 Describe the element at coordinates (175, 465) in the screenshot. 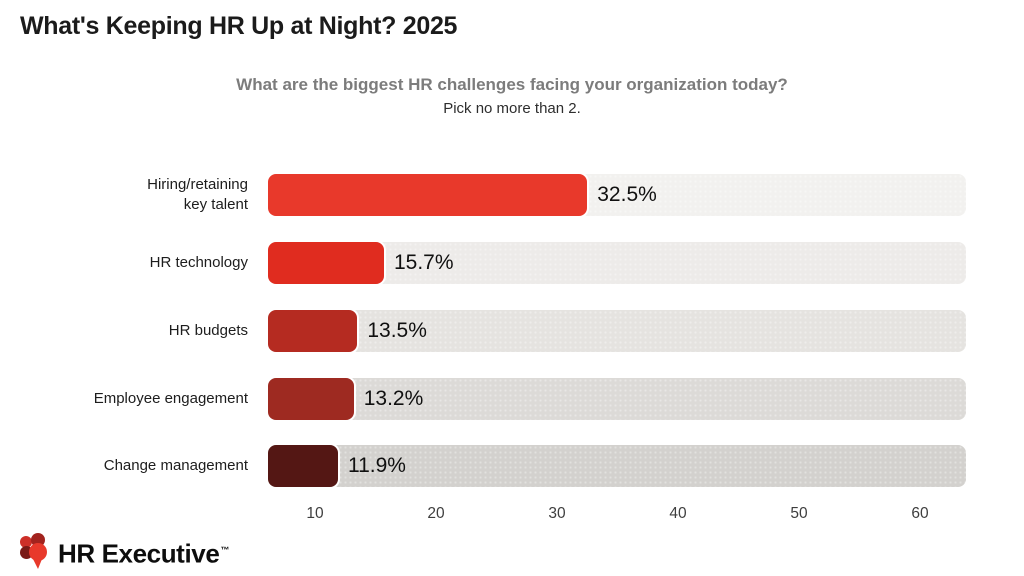

I see `category-label: Change management` at that location.